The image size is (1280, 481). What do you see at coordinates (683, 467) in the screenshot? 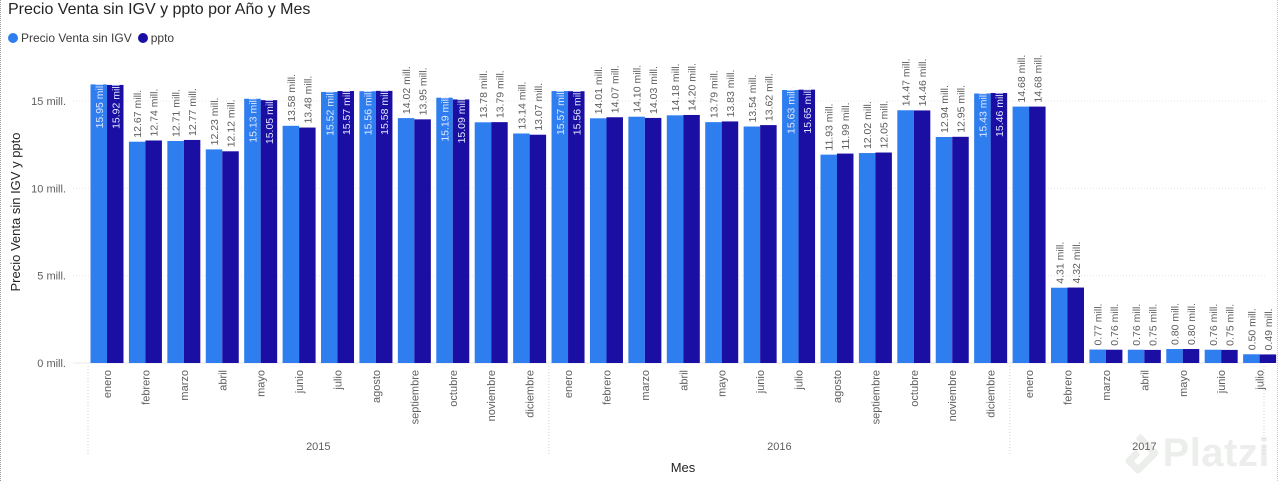
I see `x-axis-title: Mes` at bounding box center [683, 467].